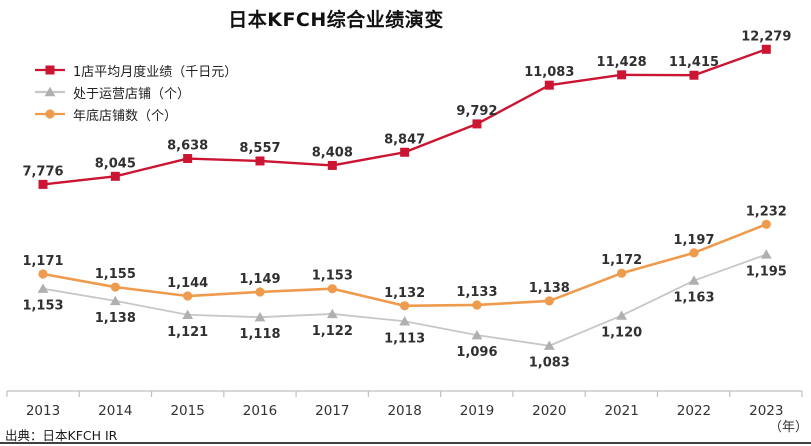 This screenshot has width=811, height=446. Describe the element at coordinates (766, 411) in the screenshot. I see `x-axis-label: 2023` at that location.